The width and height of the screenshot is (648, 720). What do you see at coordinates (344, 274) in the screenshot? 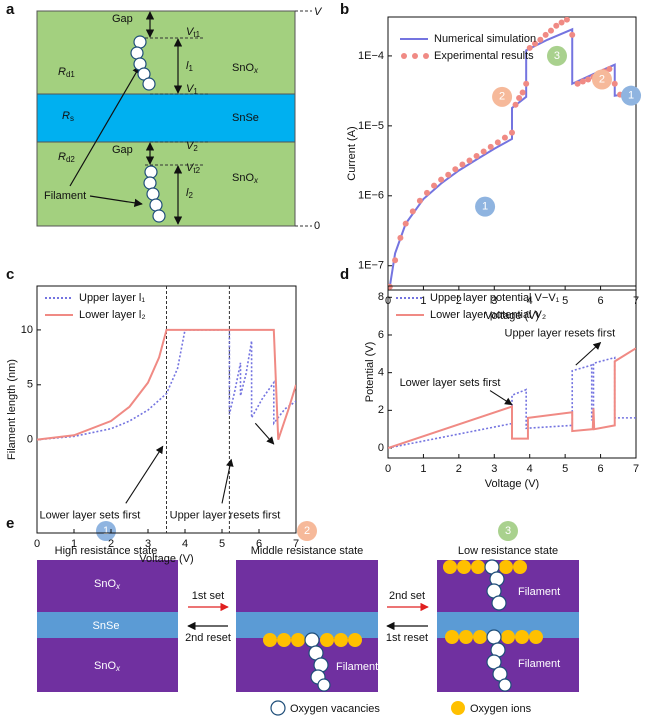
I see `panel-label: d` at bounding box center [344, 274].